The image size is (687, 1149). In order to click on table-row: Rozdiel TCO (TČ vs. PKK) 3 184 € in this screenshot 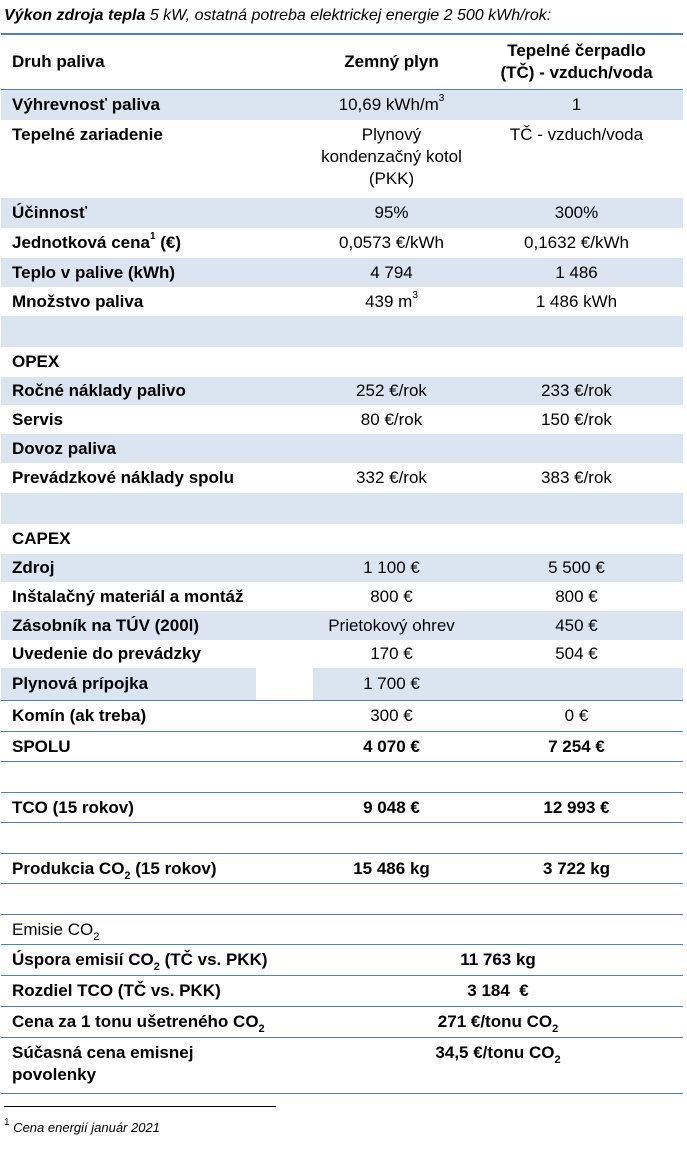, I will do `click(342, 991)`.